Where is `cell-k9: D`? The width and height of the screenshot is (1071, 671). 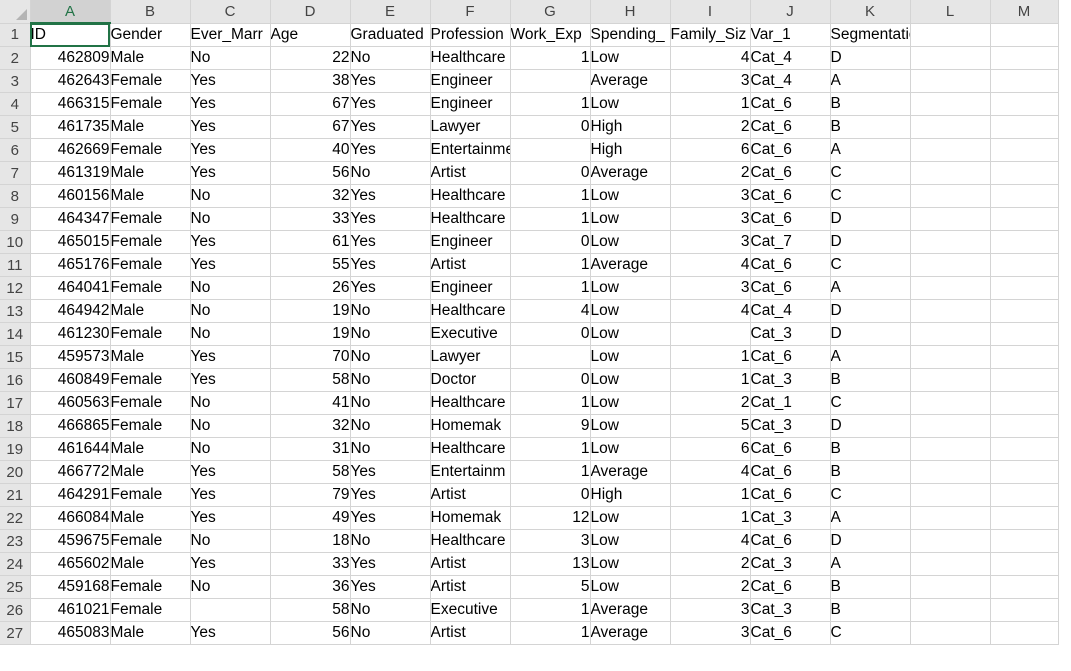
cell-k9: D is located at coordinates (870, 219).